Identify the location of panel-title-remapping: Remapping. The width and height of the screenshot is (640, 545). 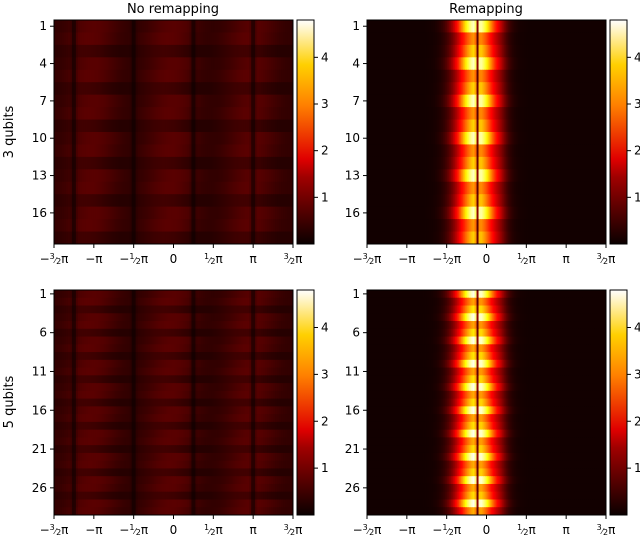
(486, 9).